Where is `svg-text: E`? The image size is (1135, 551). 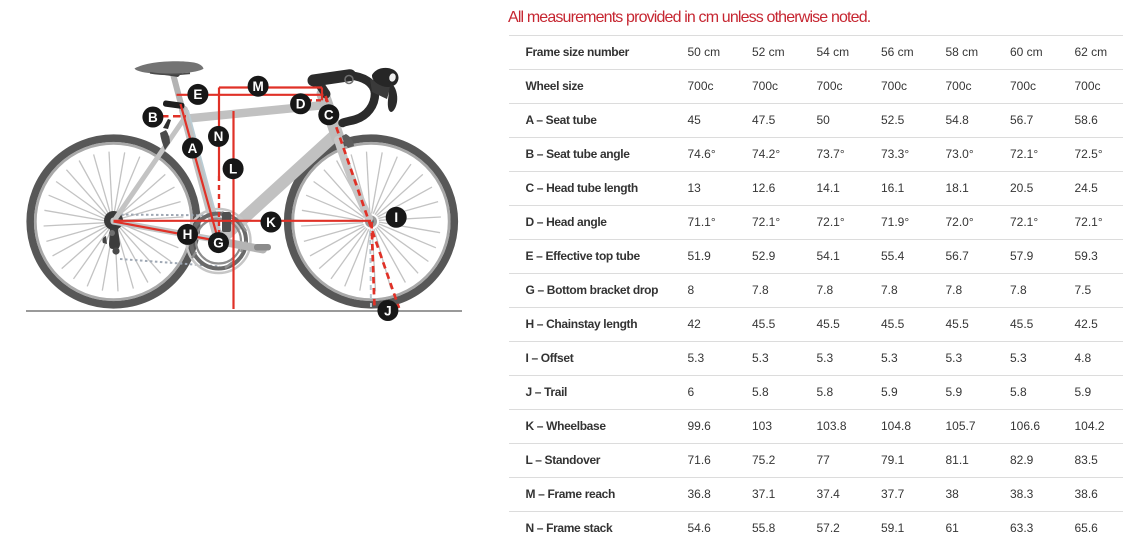 svg-text: E is located at coordinates (197, 94).